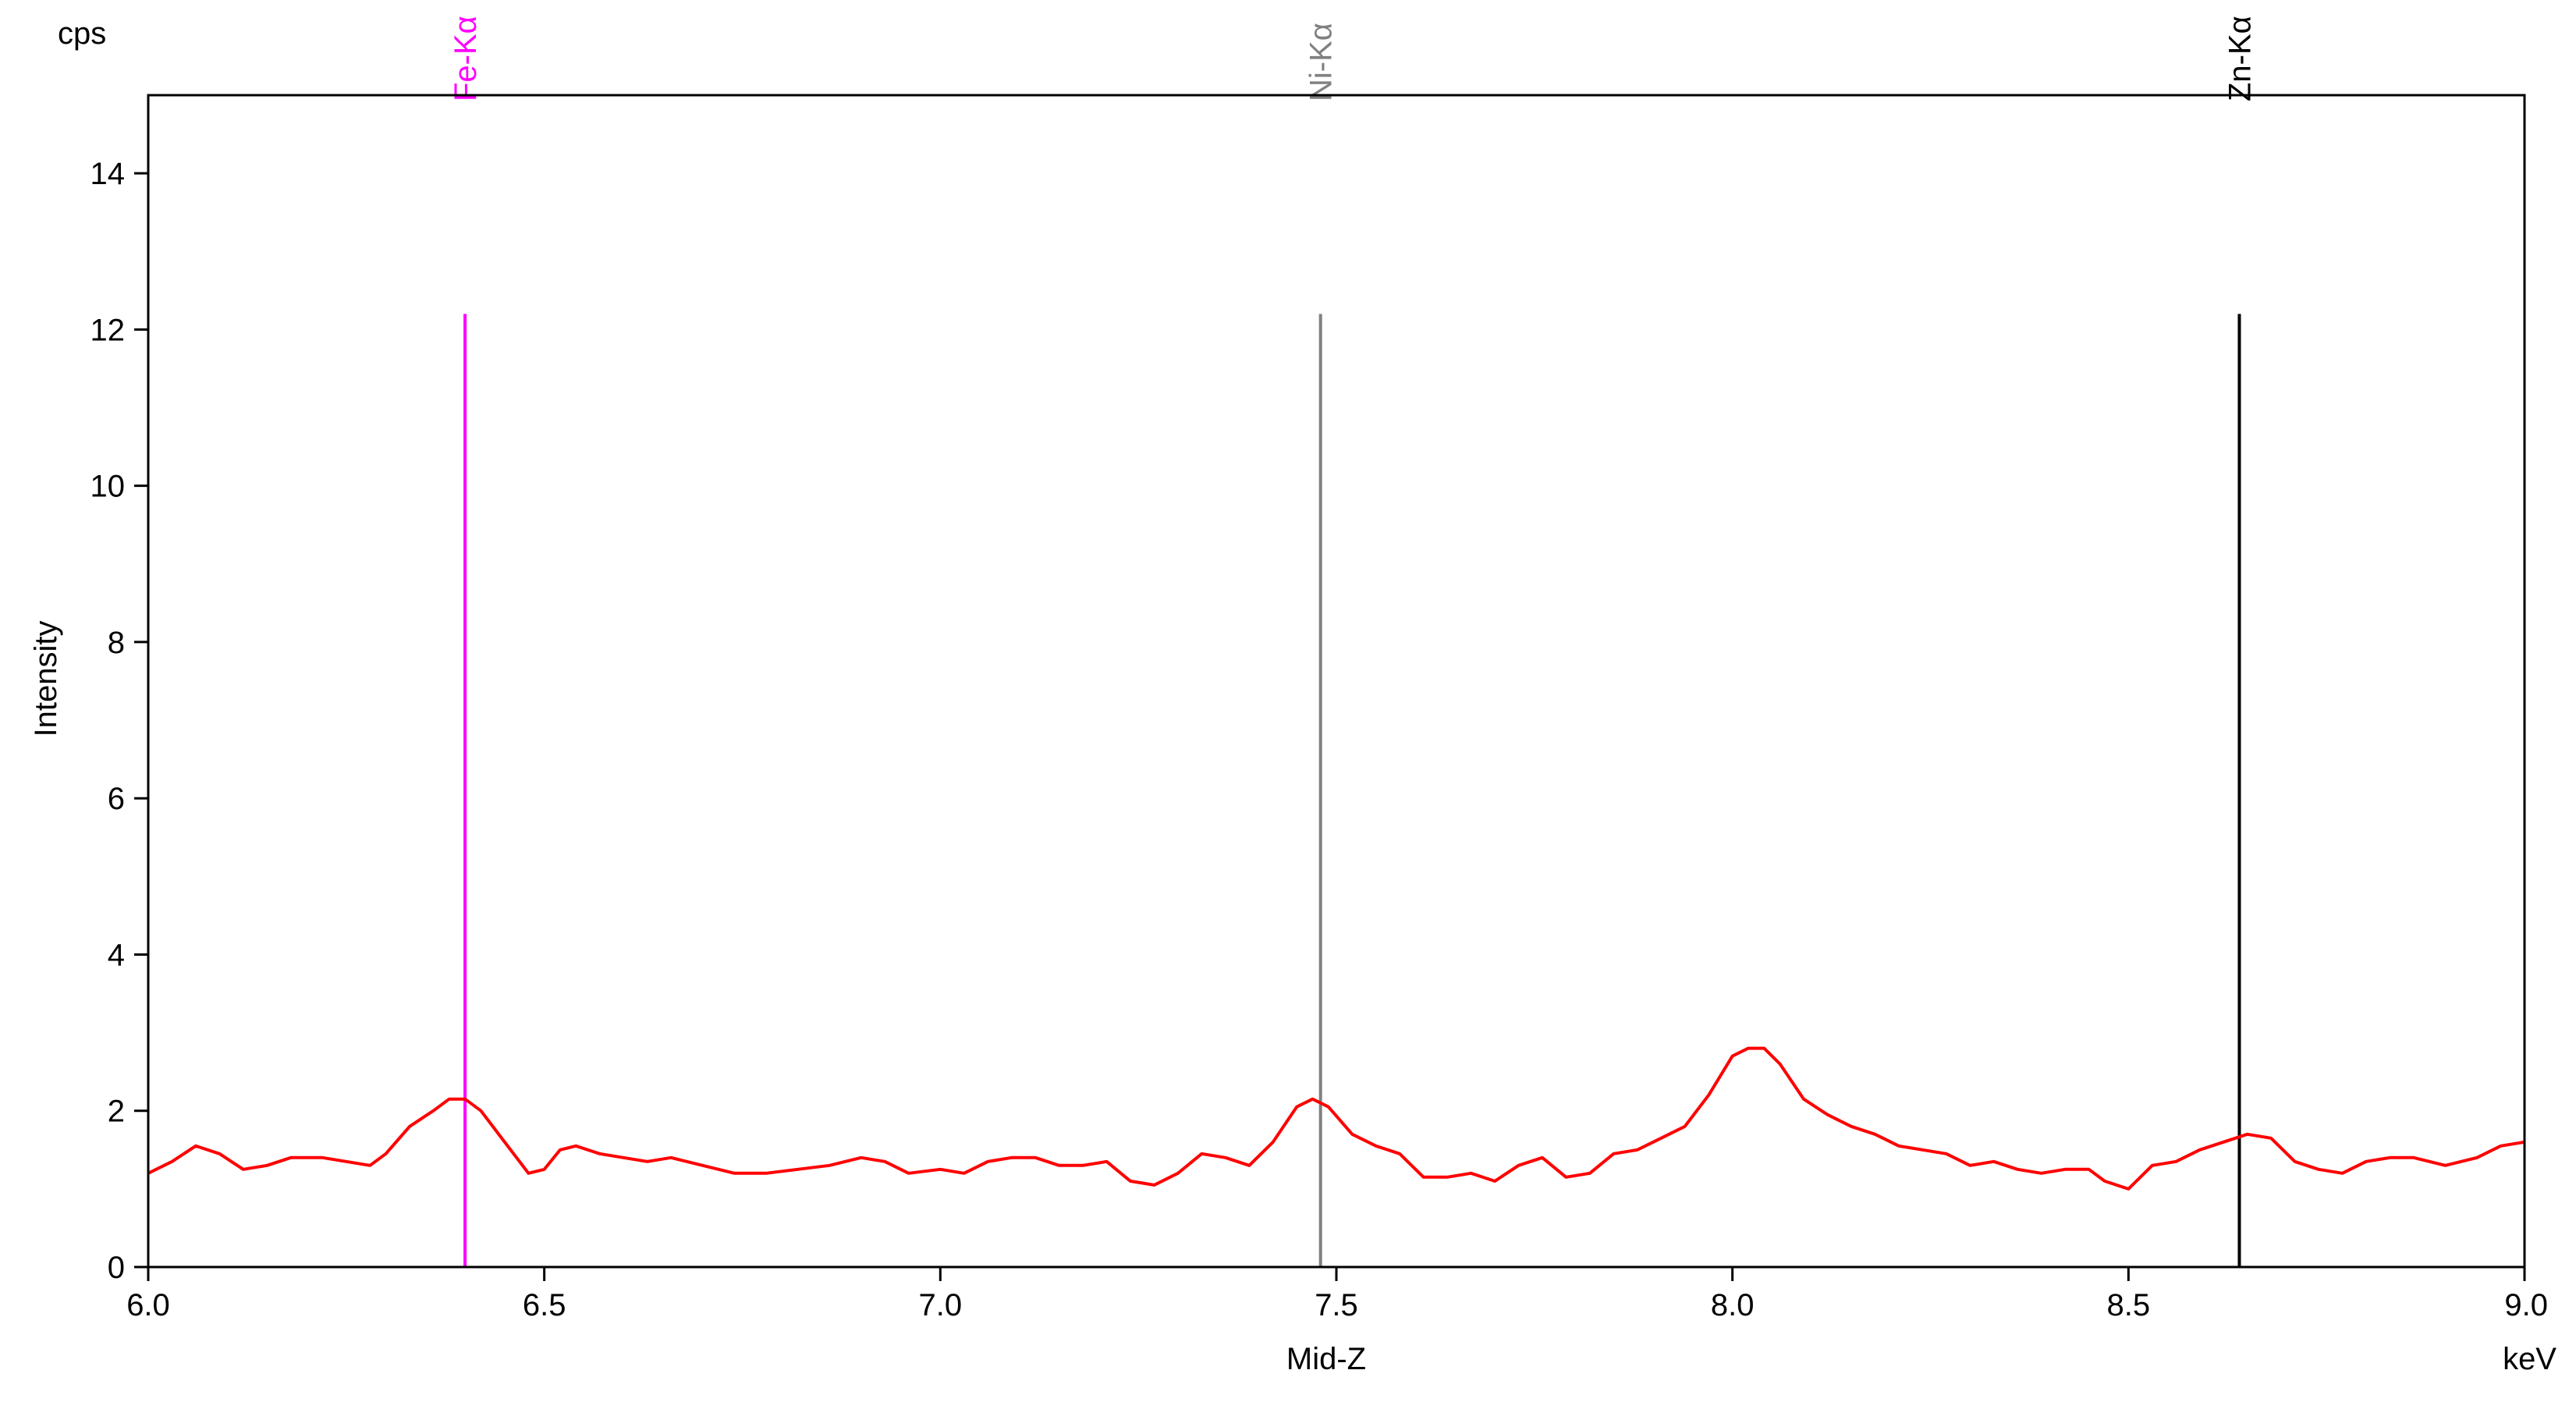 This screenshot has width=2576, height=1402. I want to click on y-tick-label: 10, so click(108, 487).